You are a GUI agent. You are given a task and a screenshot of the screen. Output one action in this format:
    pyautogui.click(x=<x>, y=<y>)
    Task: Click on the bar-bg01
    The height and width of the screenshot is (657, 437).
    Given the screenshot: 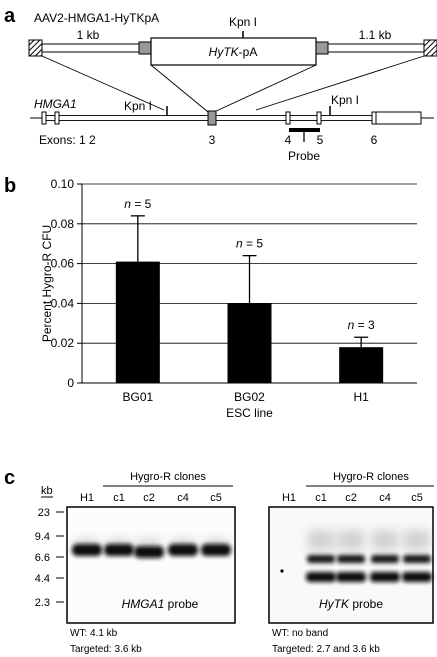 What is the action you would take?
    pyautogui.click(x=137, y=322)
    